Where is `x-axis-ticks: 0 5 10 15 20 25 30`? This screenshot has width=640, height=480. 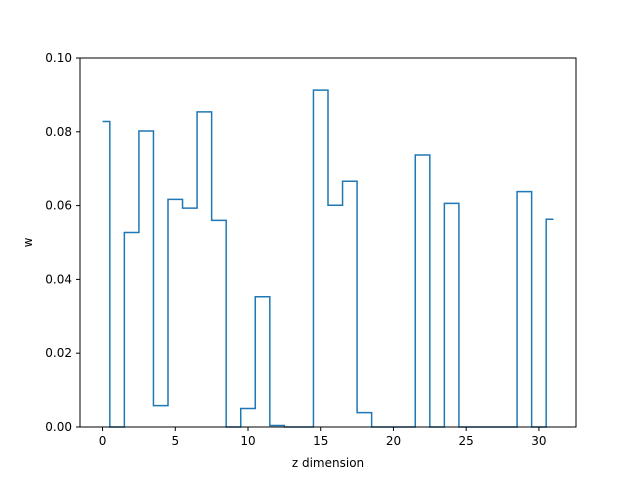
x-axis-ticks: 0 5 10 15 20 25 30 is located at coordinates (323, 437).